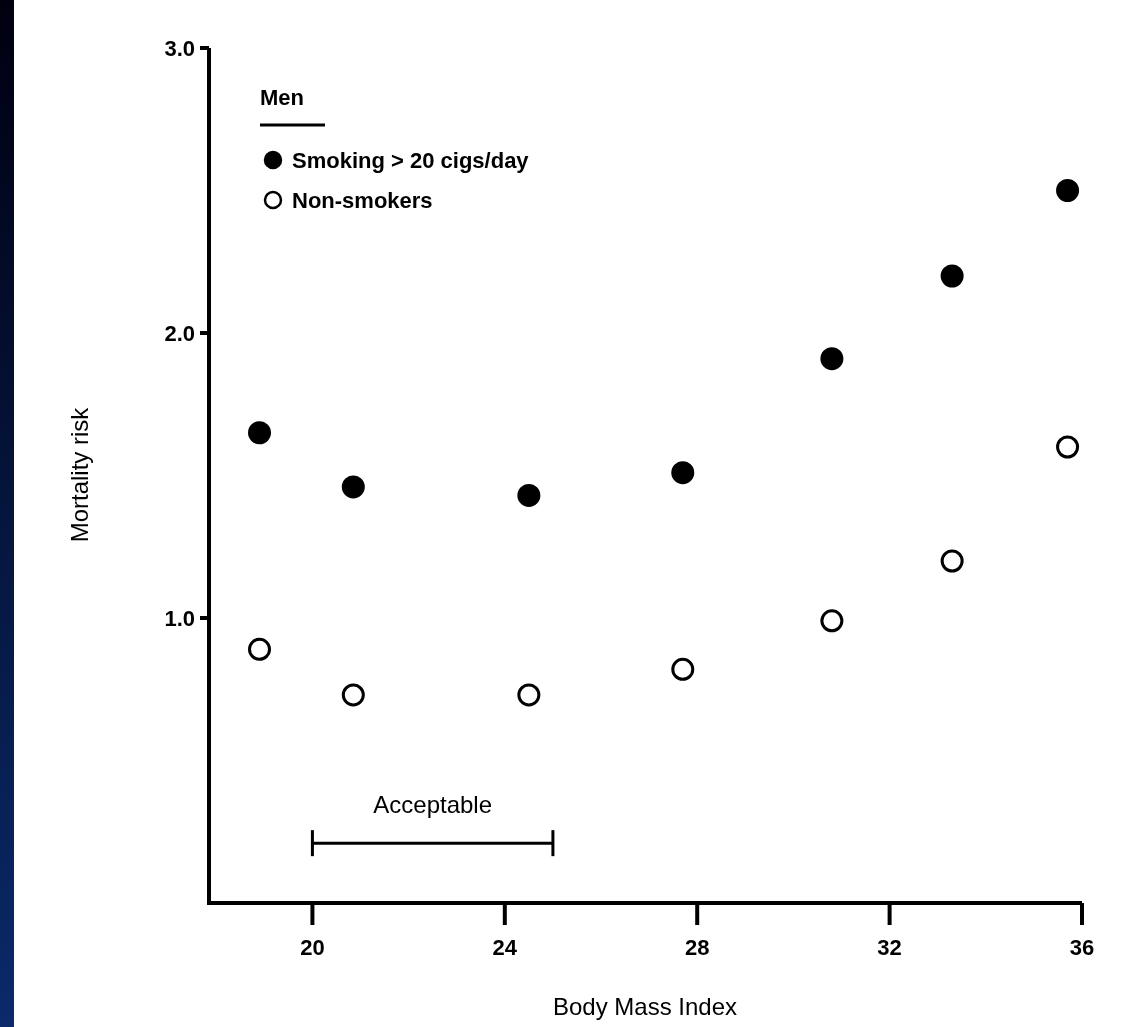  Describe the element at coordinates (697, 947) in the screenshot. I see `x-tick-label: 28` at that location.